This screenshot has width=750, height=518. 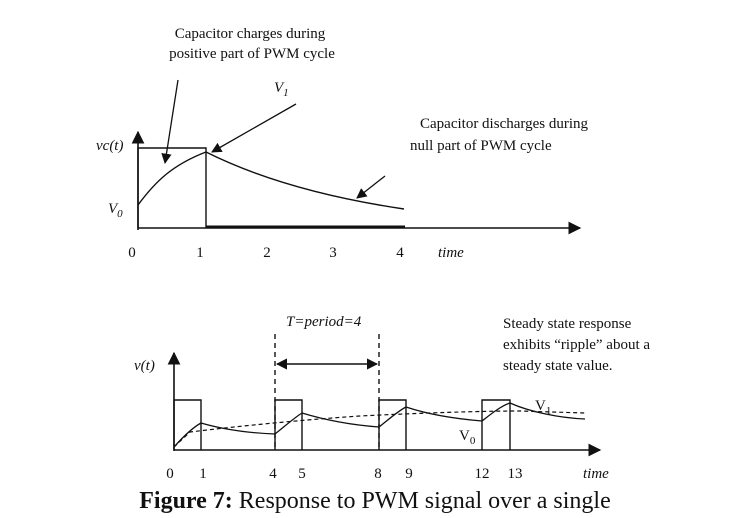 I want to click on top-tick-label: 1, so click(x=200, y=253).